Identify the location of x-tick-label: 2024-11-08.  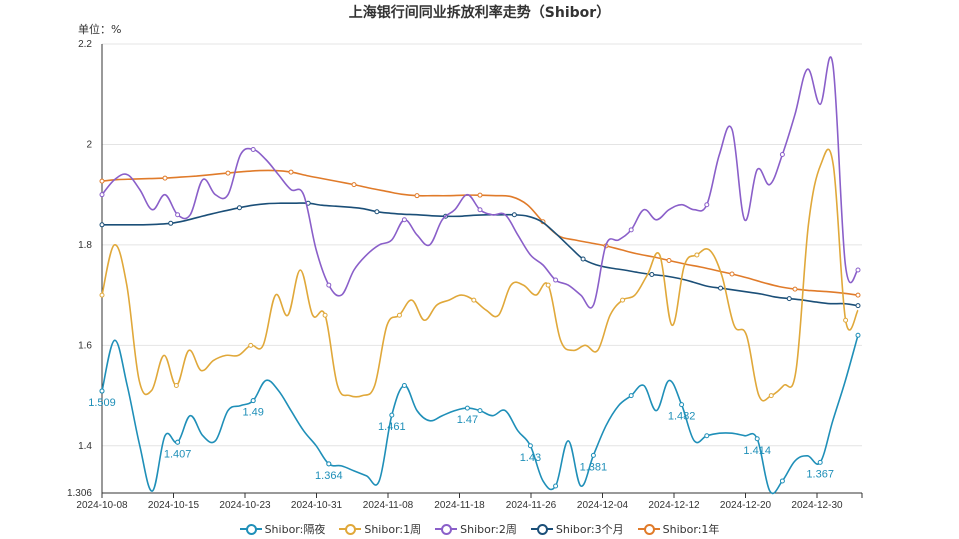
(388, 505).